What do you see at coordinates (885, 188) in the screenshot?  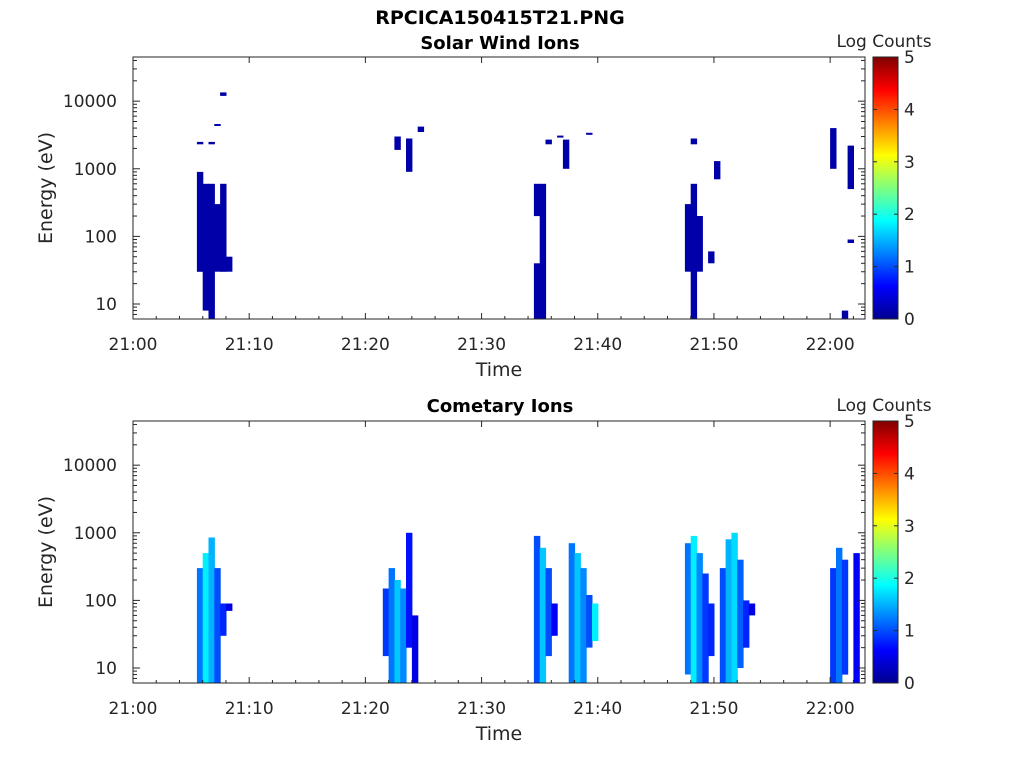 I see `colorbar-frame` at bounding box center [885, 188].